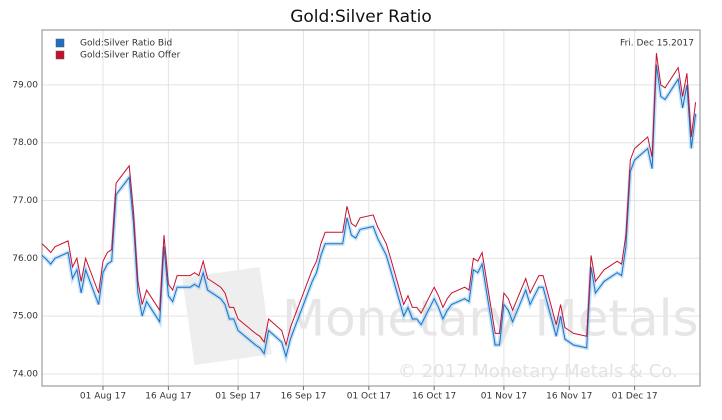 This screenshot has width=722, height=420. What do you see at coordinates (569, 397) in the screenshot?
I see `x-tick-label: 16 Nov 17` at bounding box center [569, 397].